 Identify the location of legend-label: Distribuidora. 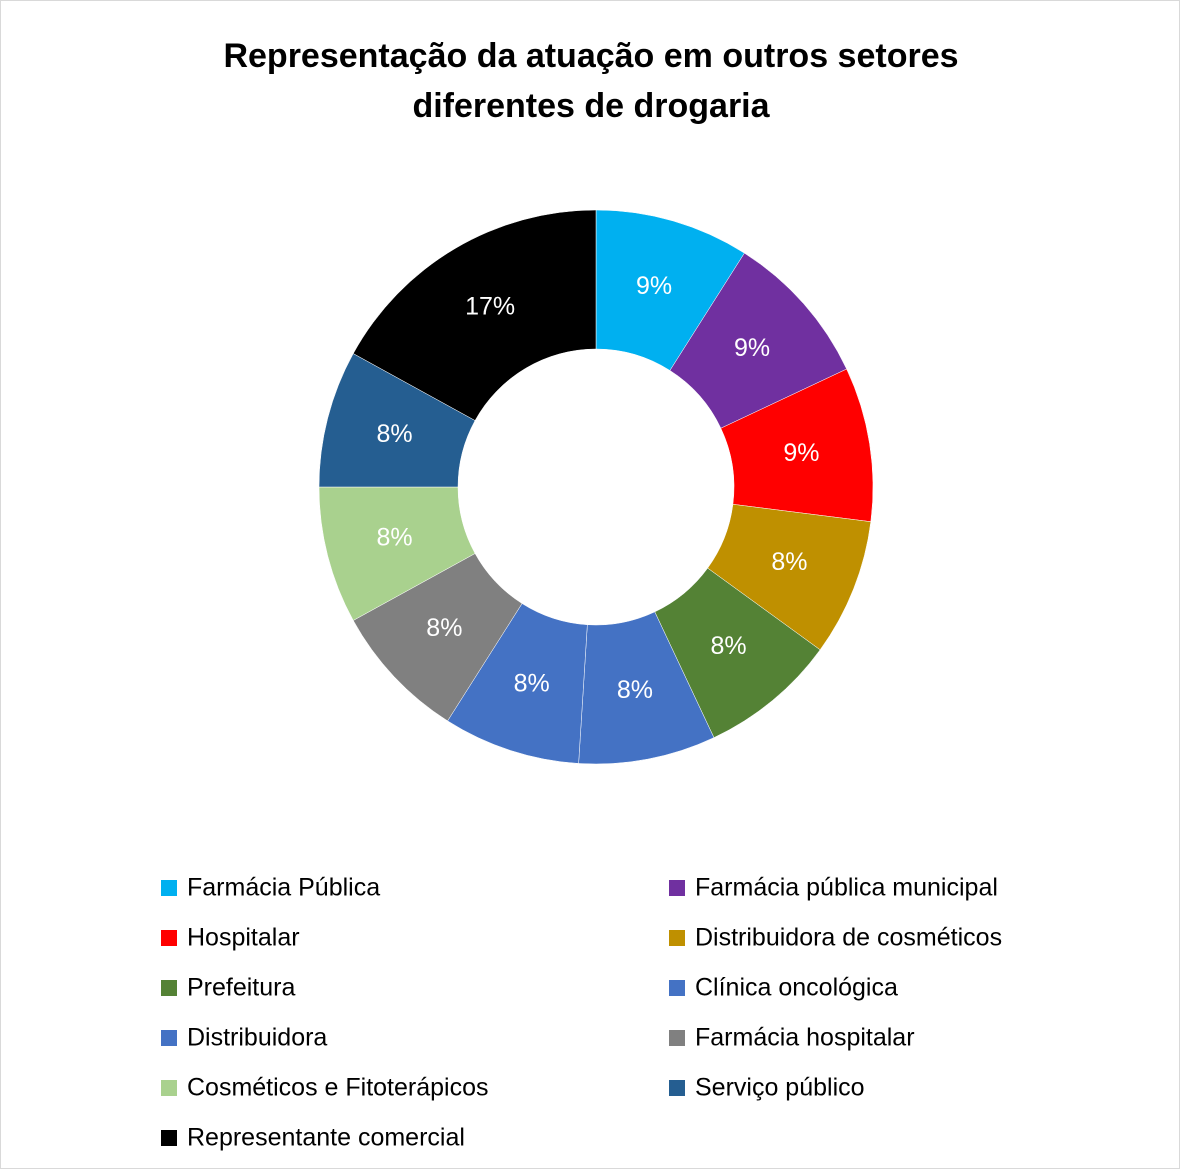
(257, 1038).